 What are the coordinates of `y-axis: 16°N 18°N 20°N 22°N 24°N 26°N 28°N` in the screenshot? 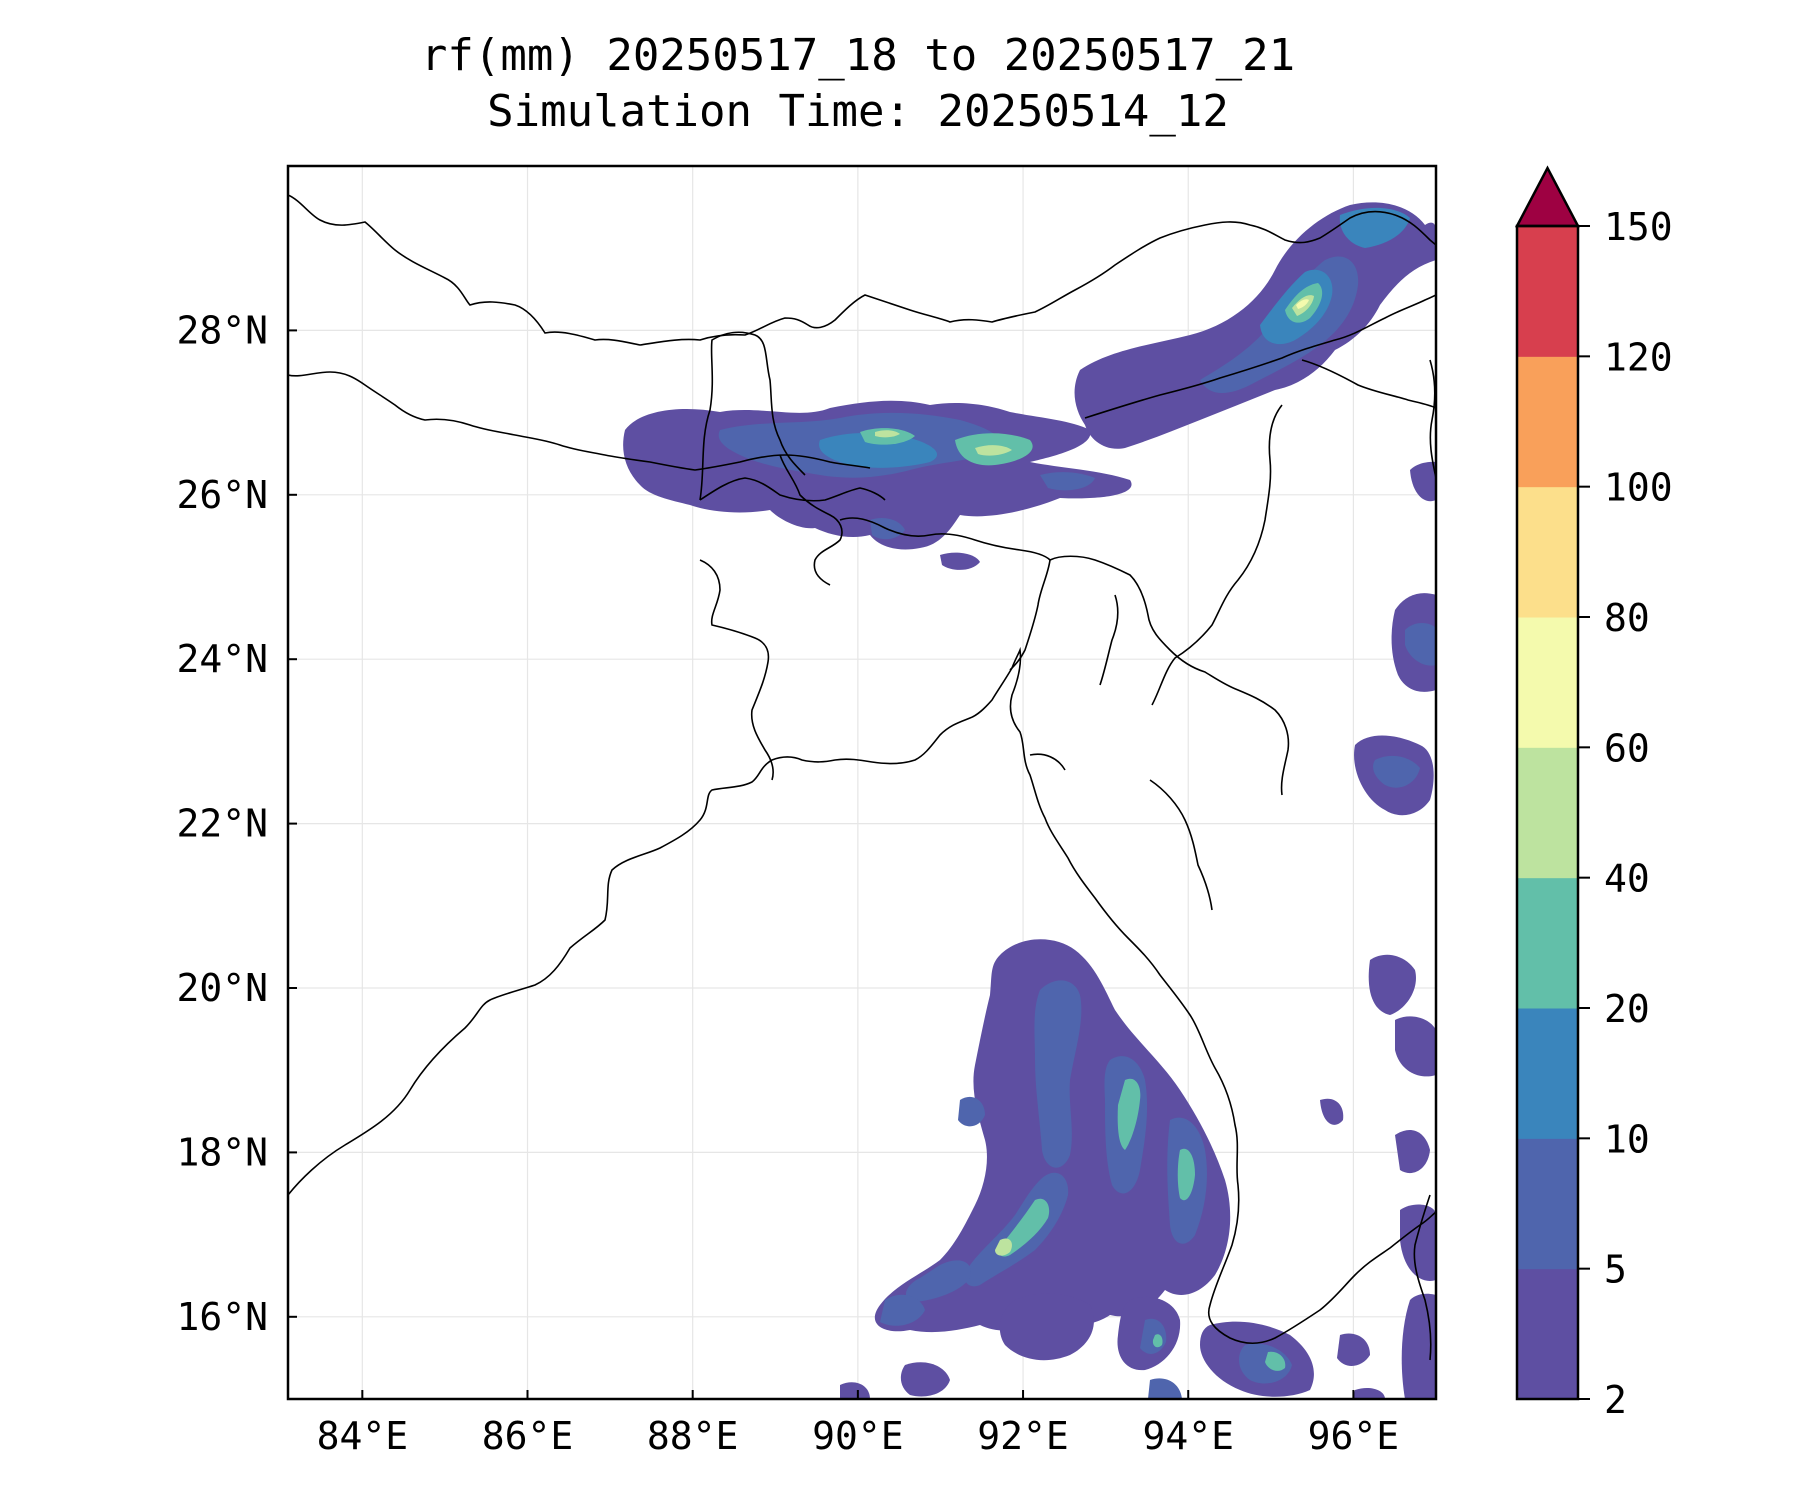 It's located at (236, 823).